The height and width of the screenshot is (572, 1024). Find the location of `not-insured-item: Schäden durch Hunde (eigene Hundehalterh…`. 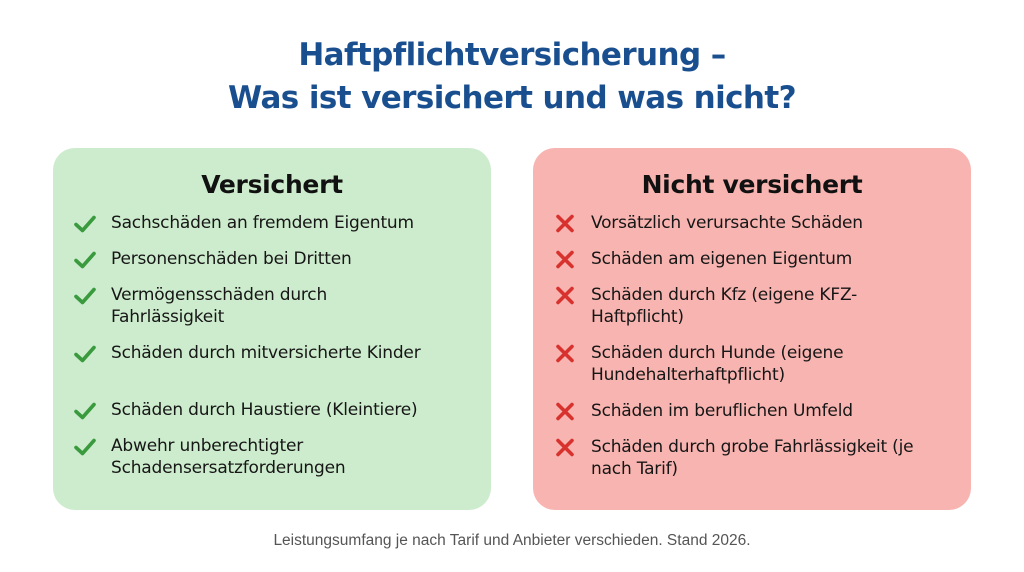

not-insured-item: Schäden durch Hunde (eigene Hundehalterh… is located at coordinates (752, 364).